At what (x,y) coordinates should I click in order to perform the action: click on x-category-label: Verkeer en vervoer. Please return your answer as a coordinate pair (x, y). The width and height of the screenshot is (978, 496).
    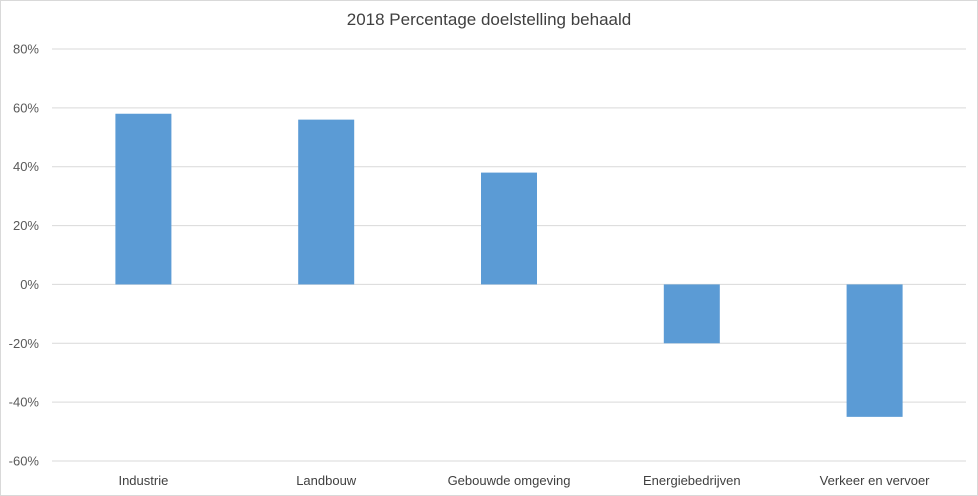
    Looking at the image, I should click on (875, 480).